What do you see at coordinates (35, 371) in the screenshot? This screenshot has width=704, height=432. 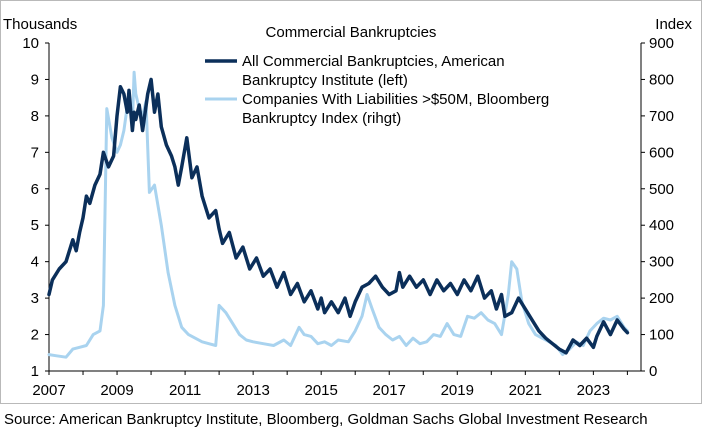 I see `y-left-tick-label: 1` at bounding box center [35, 371].